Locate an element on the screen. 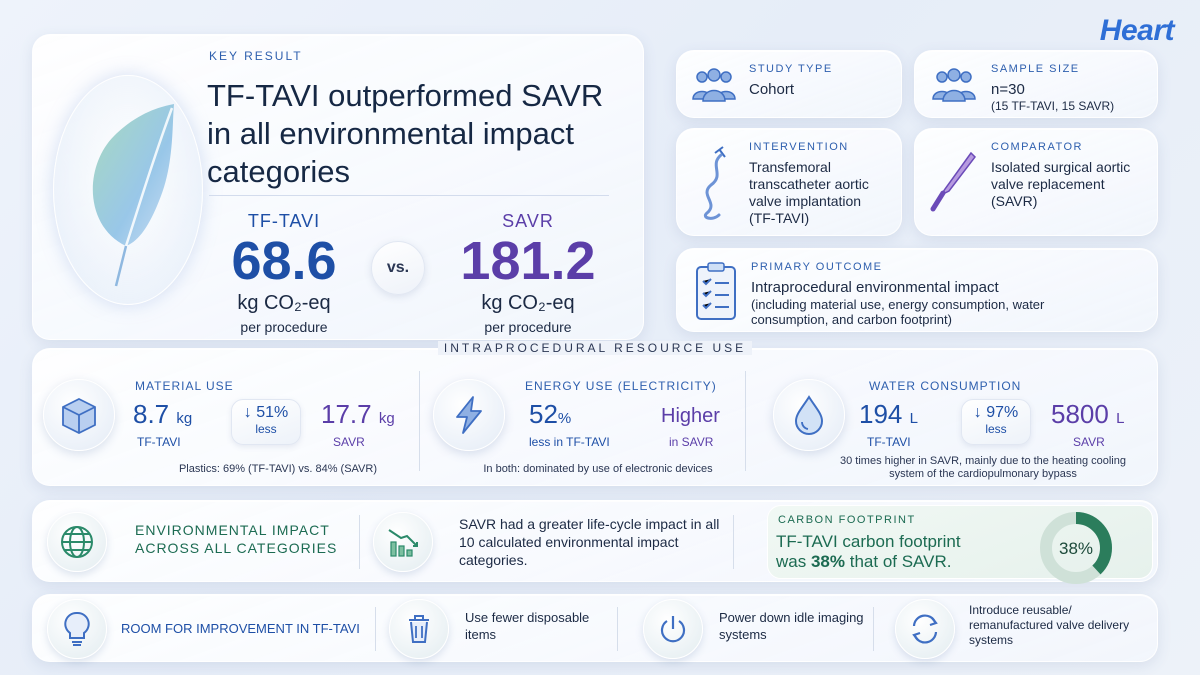 The width and height of the screenshot is (1200, 675). improvement-label: ROOM FOR IMPROVEMENT IN TF-TAVI is located at coordinates (240, 628).